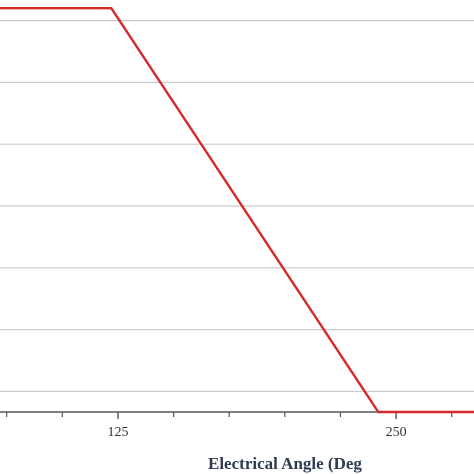 The width and height of the screenshot is (474, 474). Describe the element at coordinates (256, 432) in the screenshot. I see `tick-label-layer: 125 250` at that location.